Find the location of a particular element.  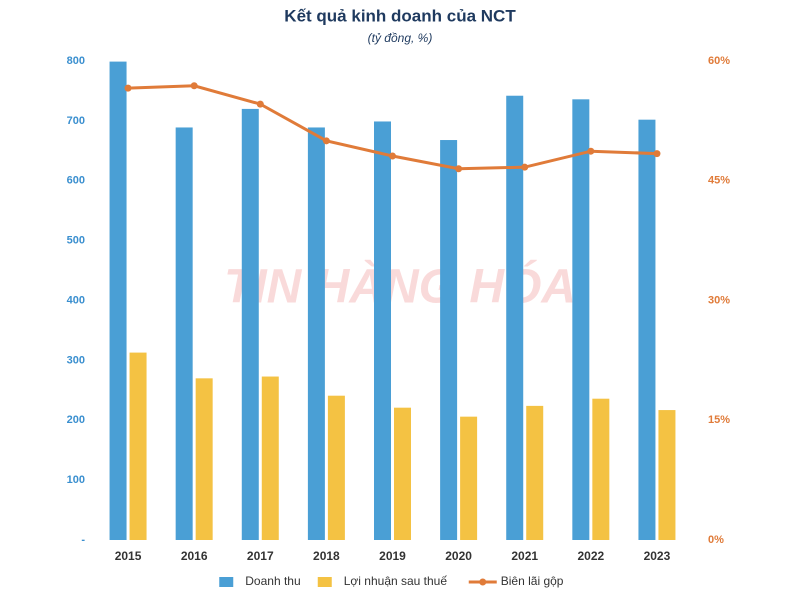

x-tick-label: 2020 is located at coordinates (458, 556).